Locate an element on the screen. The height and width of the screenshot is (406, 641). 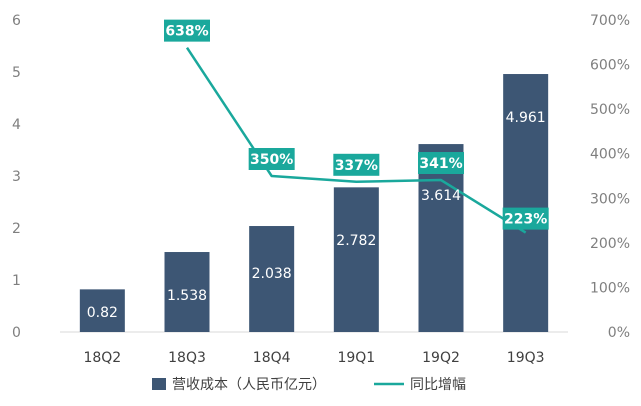
line-value-label: 638% is located at coordinates (186, 32).